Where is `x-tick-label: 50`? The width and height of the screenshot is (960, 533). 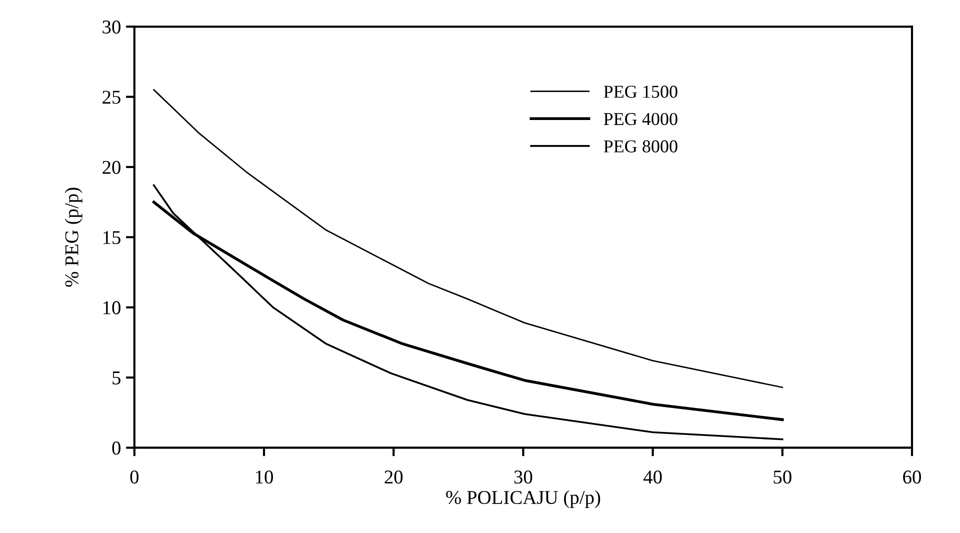 x-tick-label: 50 is located at coordinates (783, 477).